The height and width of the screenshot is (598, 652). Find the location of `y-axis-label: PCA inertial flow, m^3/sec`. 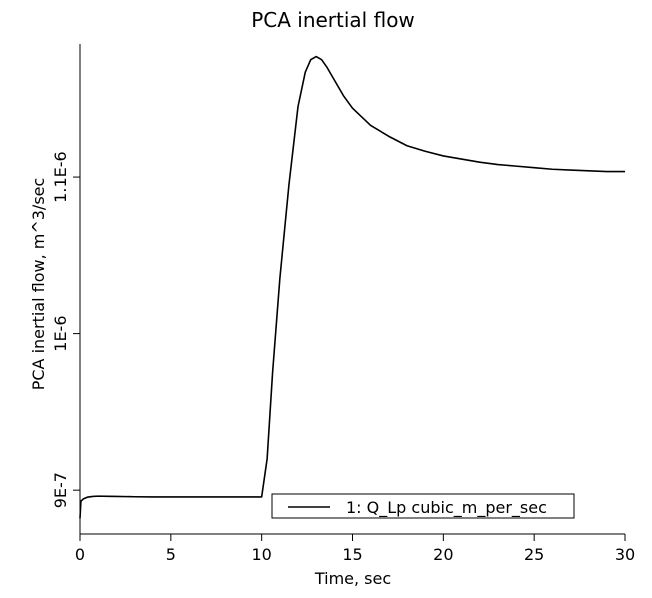

y-axis-label: PCA inertial flow, m^3/sec is located at coordinates (38, 284).